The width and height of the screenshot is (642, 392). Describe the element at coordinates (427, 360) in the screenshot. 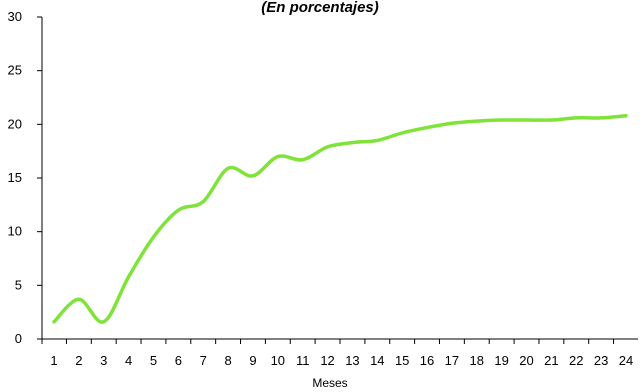

I see `x-tick-label: 16` at that location.